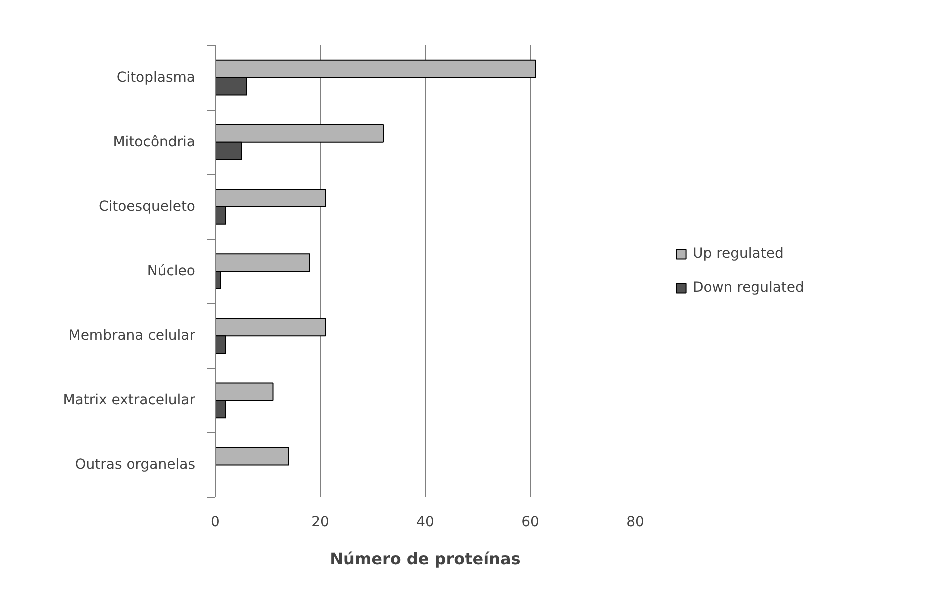 Image resolution: width=925 pixels, height=592 pixels. Describe the element at coordinates (215, 522) in the screenshot. I see `x-tick-label: 0` at that location.